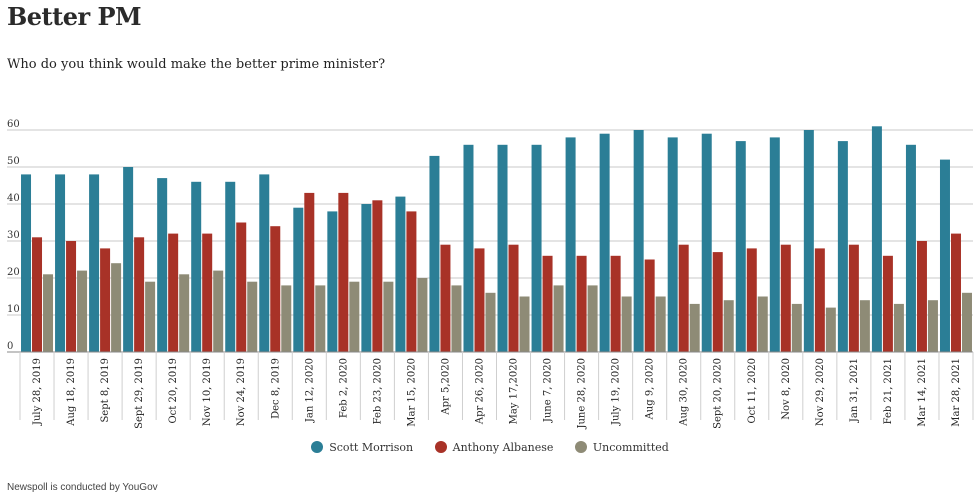 Image resolution: width=980 pixels, height=500 pixels. What do you see at coordinates (580, 446) in the screenshot?
I see `legend-swatch-uncommitted` at bounding box center [580, 446].